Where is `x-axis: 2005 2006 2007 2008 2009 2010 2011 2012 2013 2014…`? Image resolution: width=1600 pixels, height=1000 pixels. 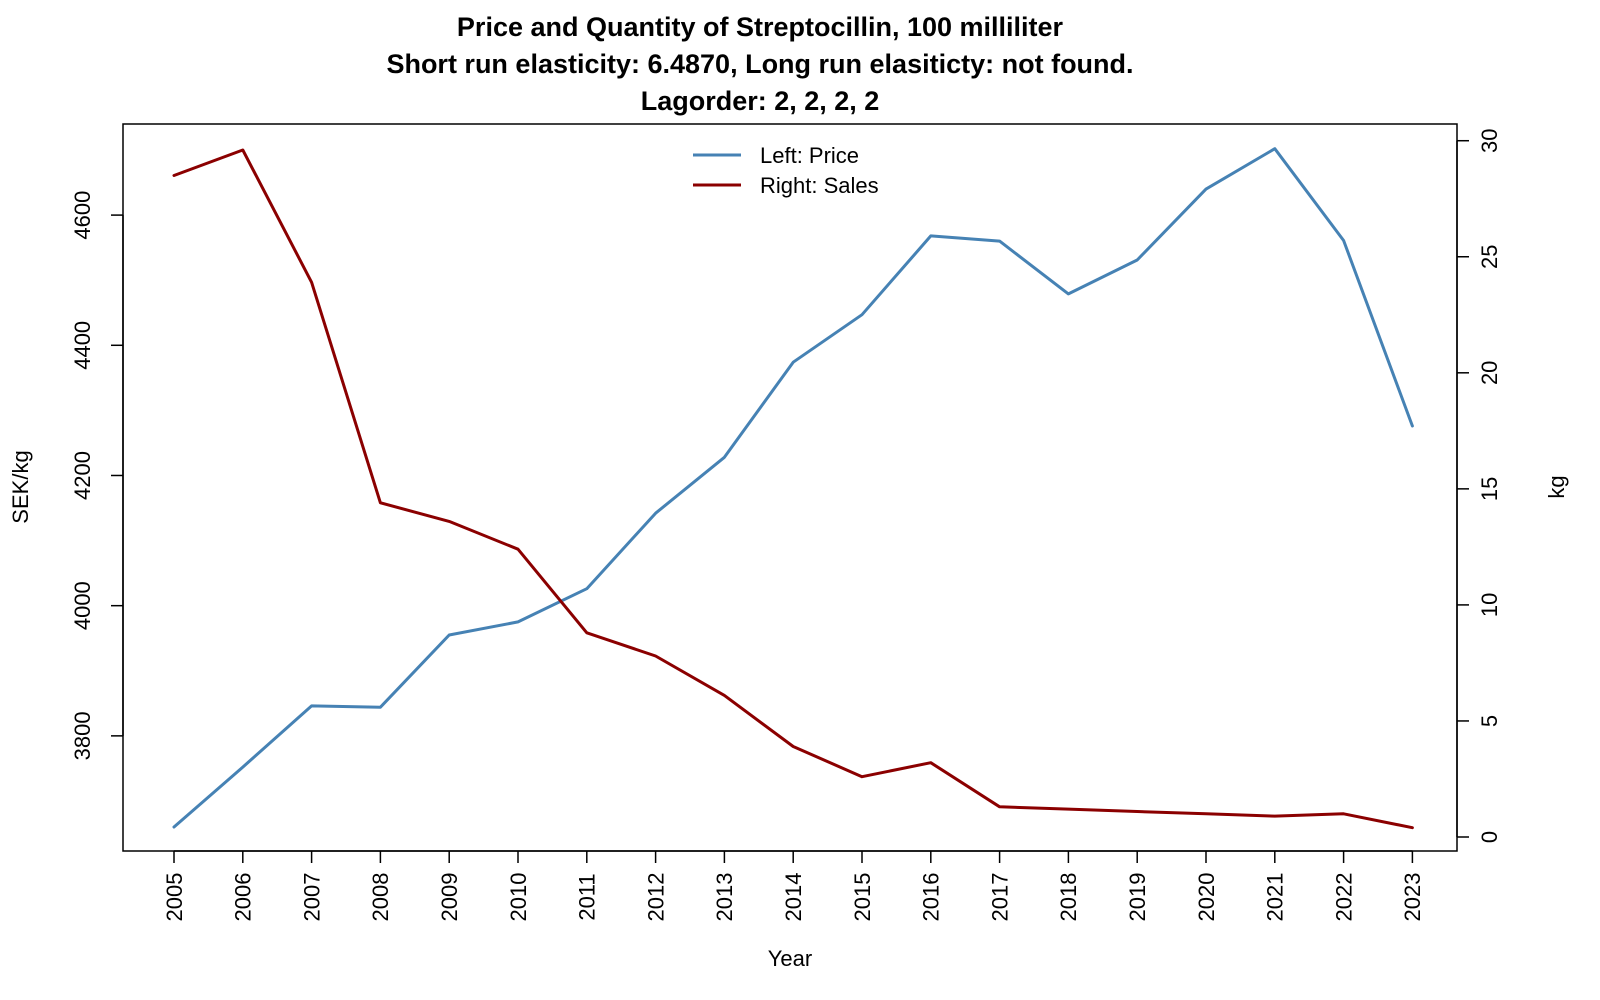
x-axis: 2005 2006 2007 2008 2009 2010 2011 2012 2013 2014… is located at coordinates (793, 886).